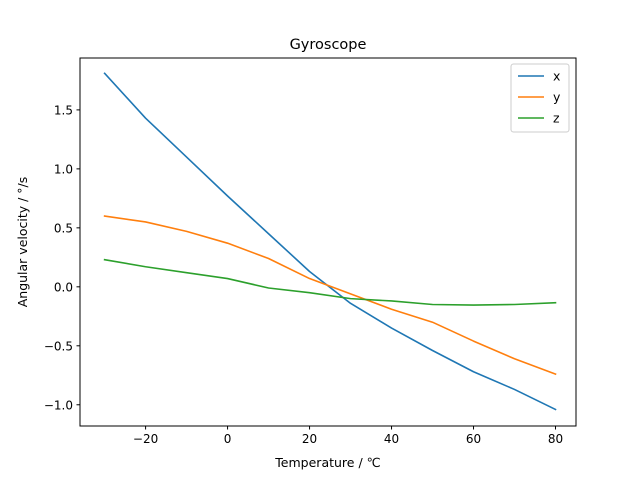 The width and height of the screenshot is (640, 480). What do you see at coordinates (391, 439) in the screenshot?
I see `x-tick-label: 40` at bounding box center [391, 439].